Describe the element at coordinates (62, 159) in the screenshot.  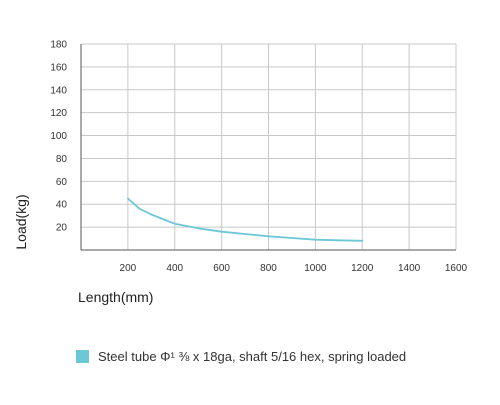
I see `y-tick-label: 80` at that location.